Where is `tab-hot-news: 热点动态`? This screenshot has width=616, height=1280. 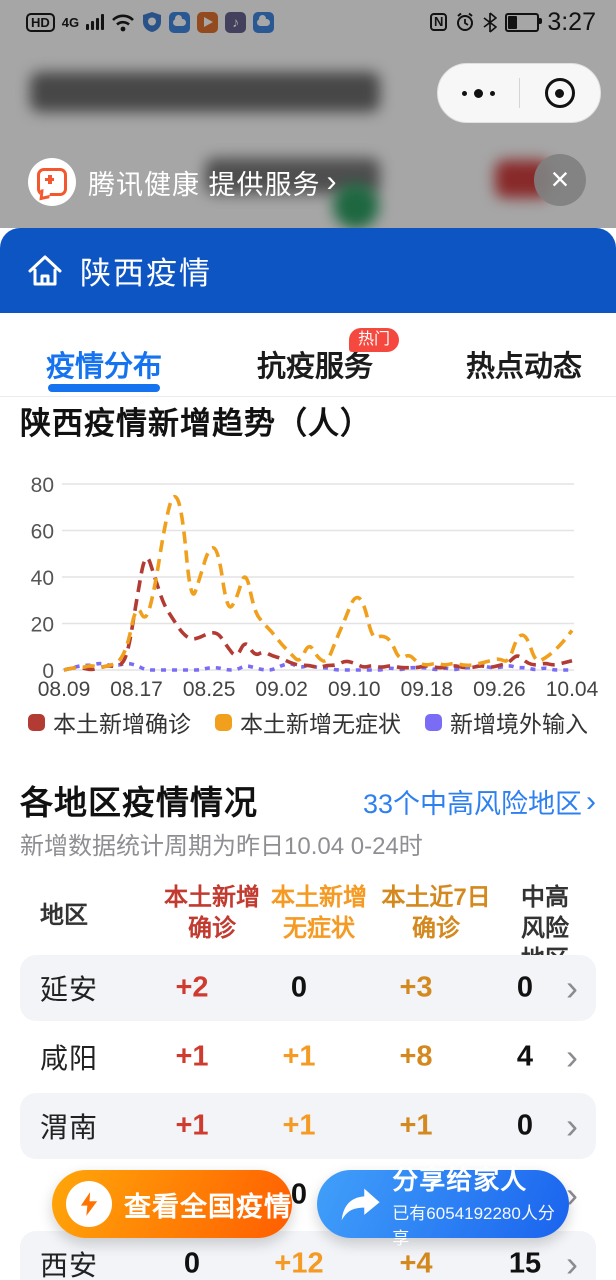 tab-hot-news: 热点动态 is located at coordinates (523, 367).